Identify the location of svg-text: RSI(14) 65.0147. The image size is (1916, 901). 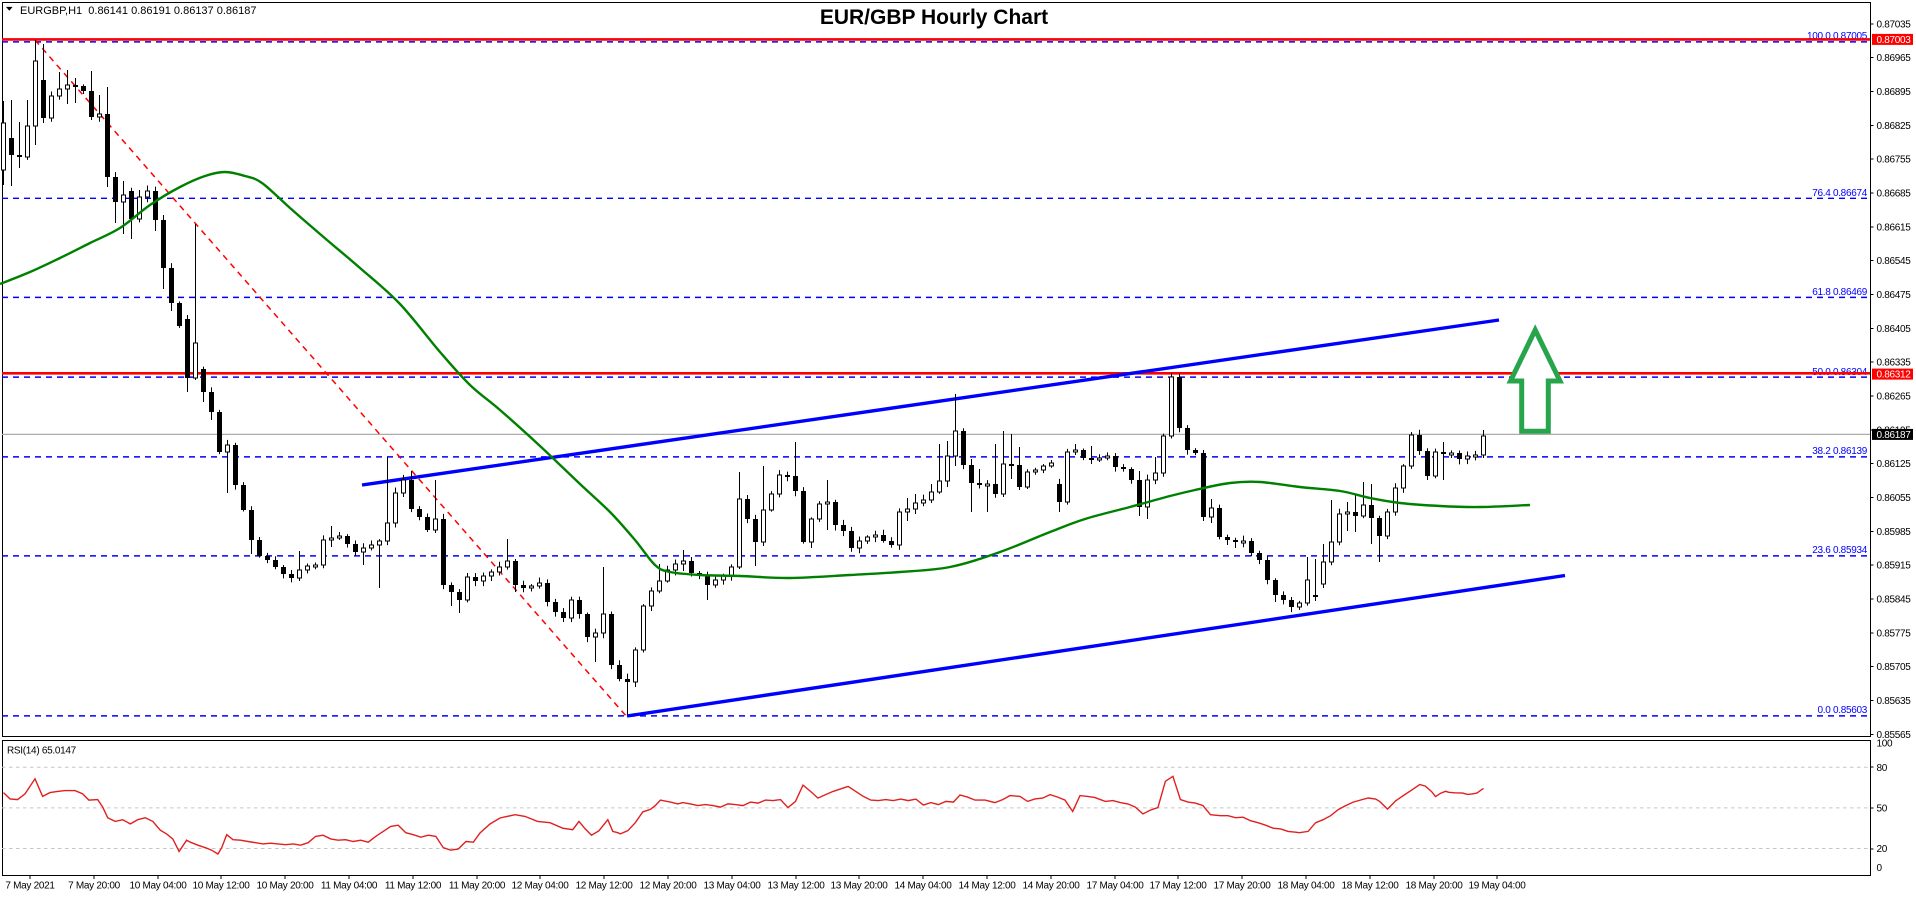
(42, 751).